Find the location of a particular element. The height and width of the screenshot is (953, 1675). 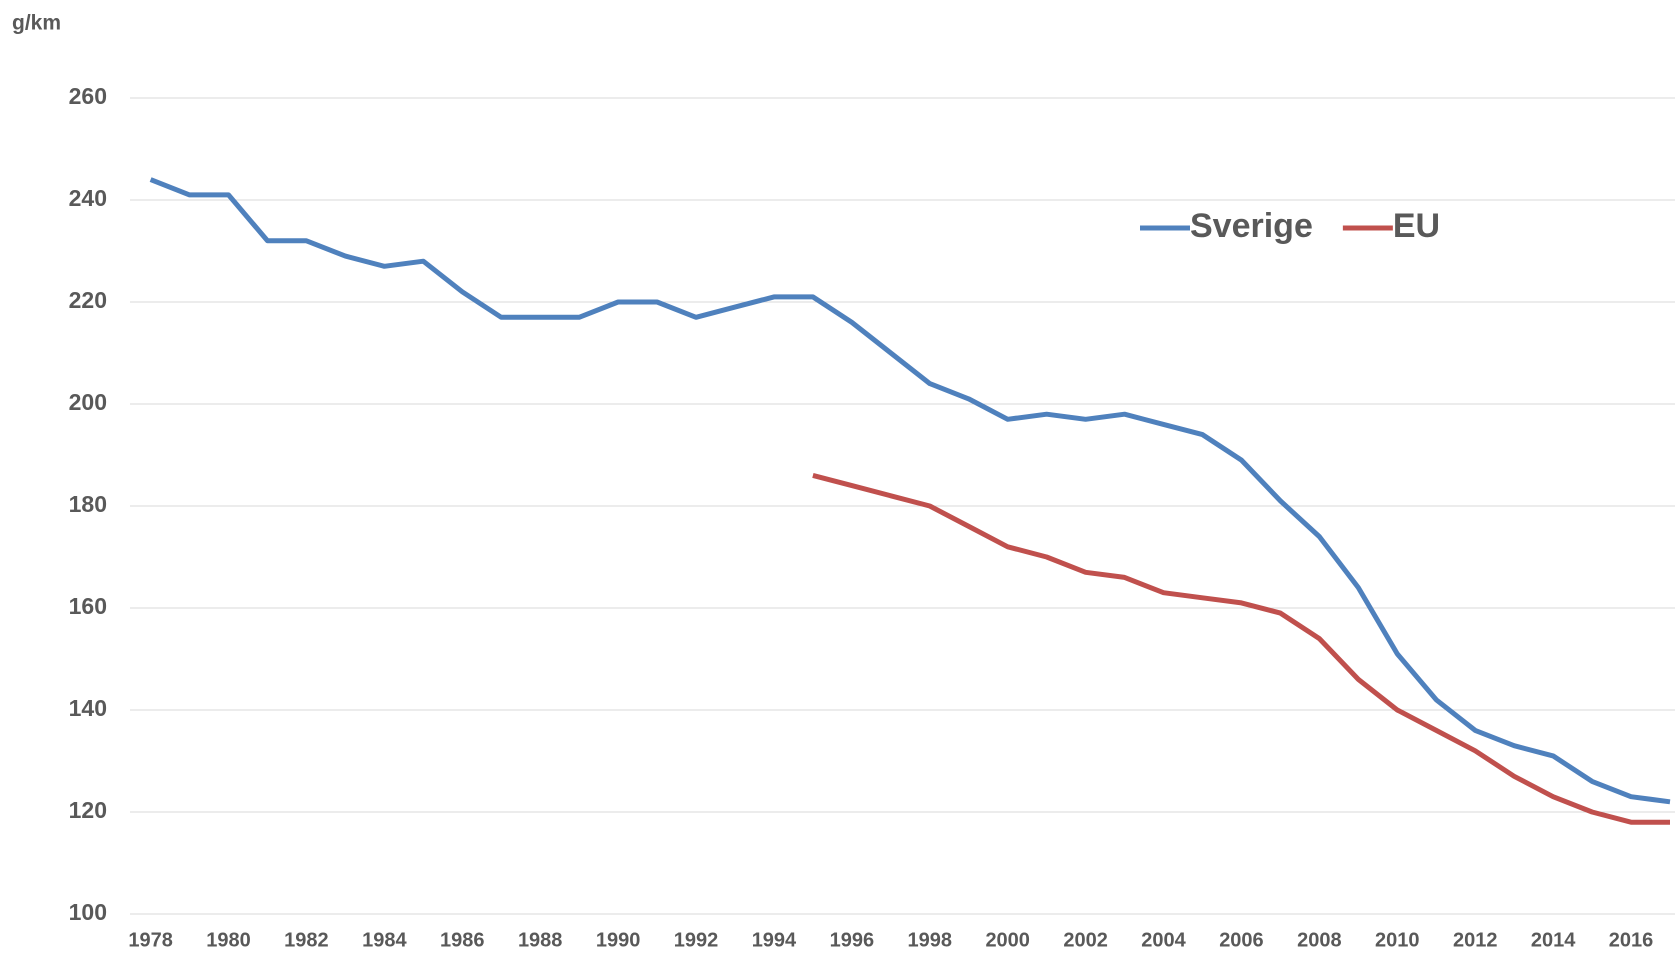

y-tick-label: 140 is located at coordinates (88, 708).